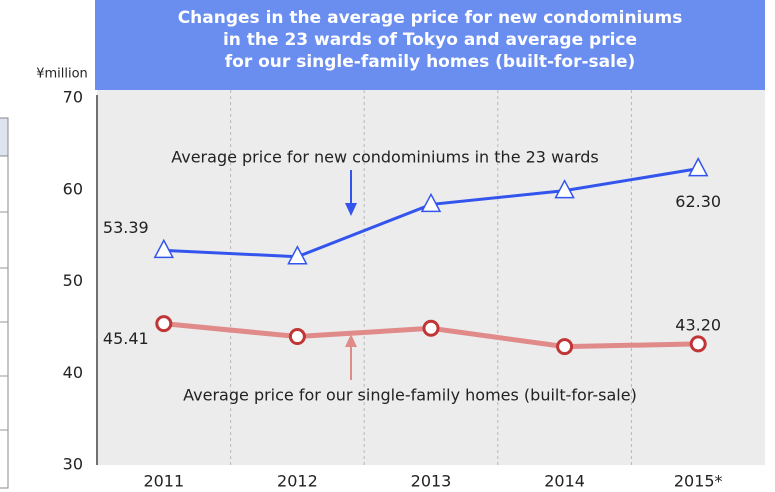 The image size is (775, 492). Describe the element at coordinates (126, 227) in the screenshot. I see `data-label: 53.39` at that location.